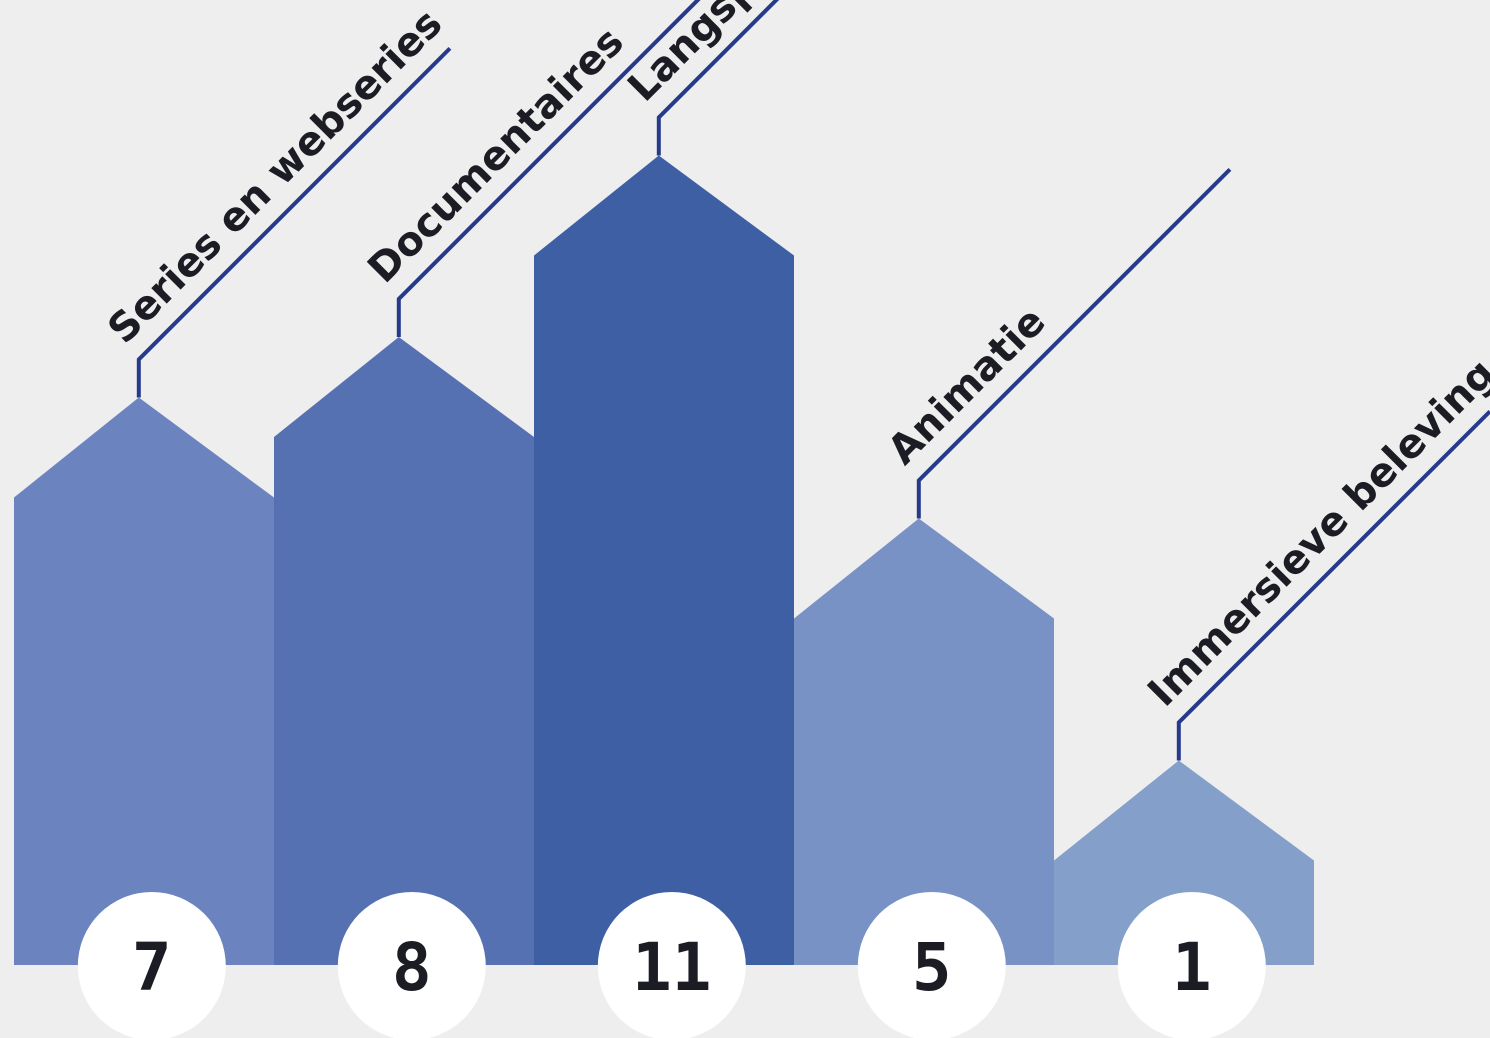  I want to click on leader-line-documentaires, so click(548, 168).